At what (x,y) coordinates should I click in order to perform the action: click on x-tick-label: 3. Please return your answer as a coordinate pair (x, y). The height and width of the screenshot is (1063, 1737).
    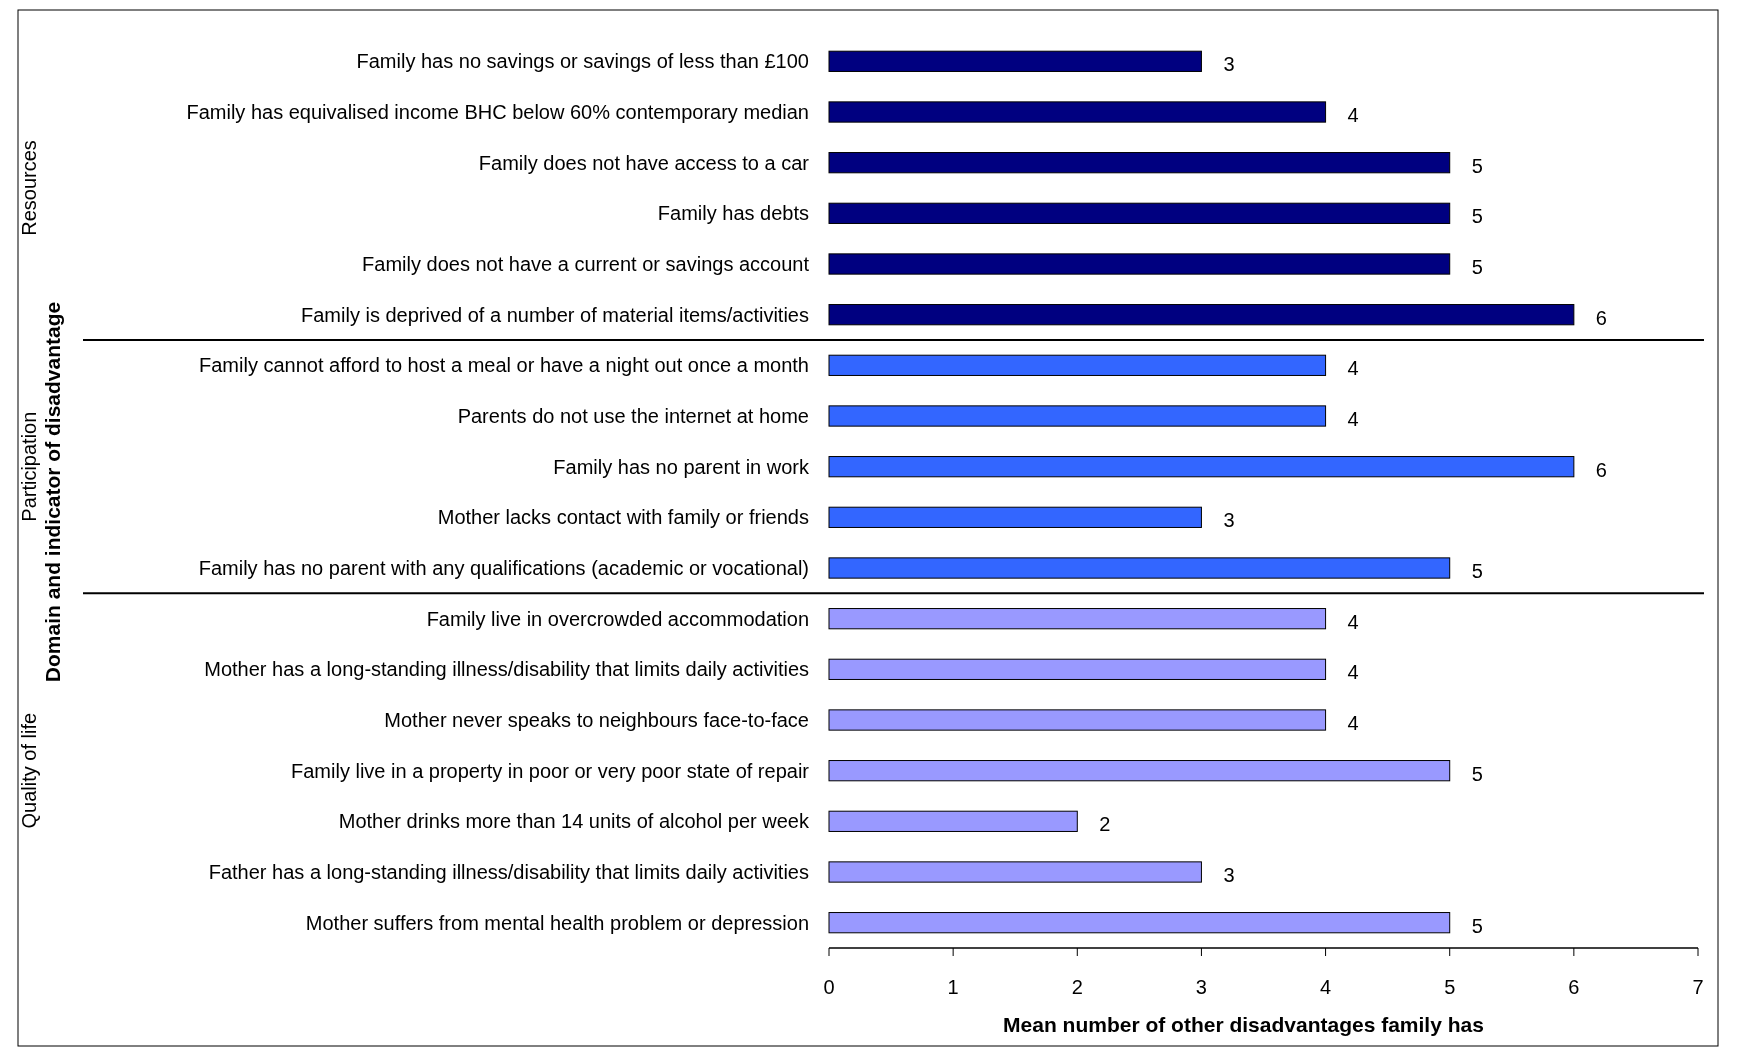
    Looking at the image, I should click on (1201, 987).